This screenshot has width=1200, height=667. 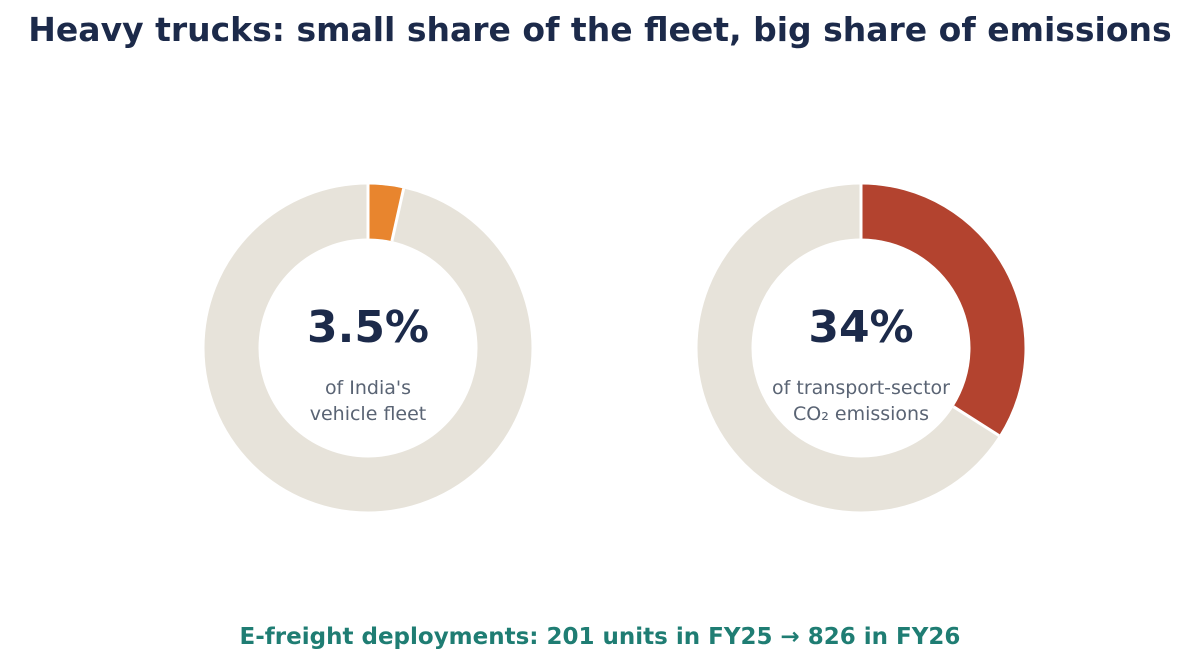 I want to click on donut-fleet-label-line1: of India's, so click(x=368, y=388).